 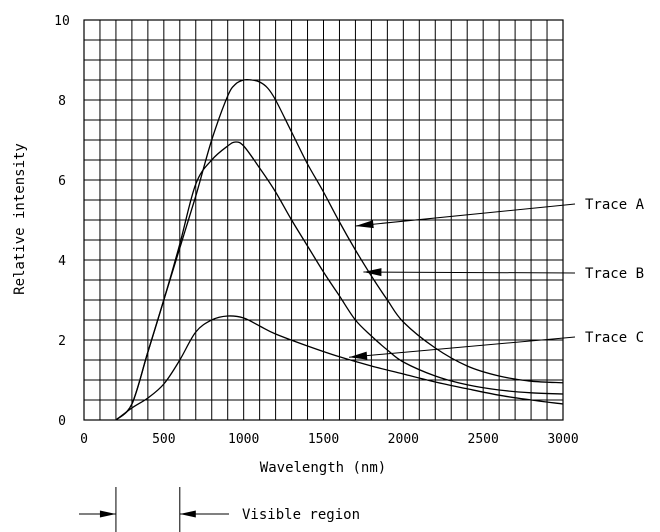 I want to click on visible-region-left-arrowhead, so click(x=107, y=514).